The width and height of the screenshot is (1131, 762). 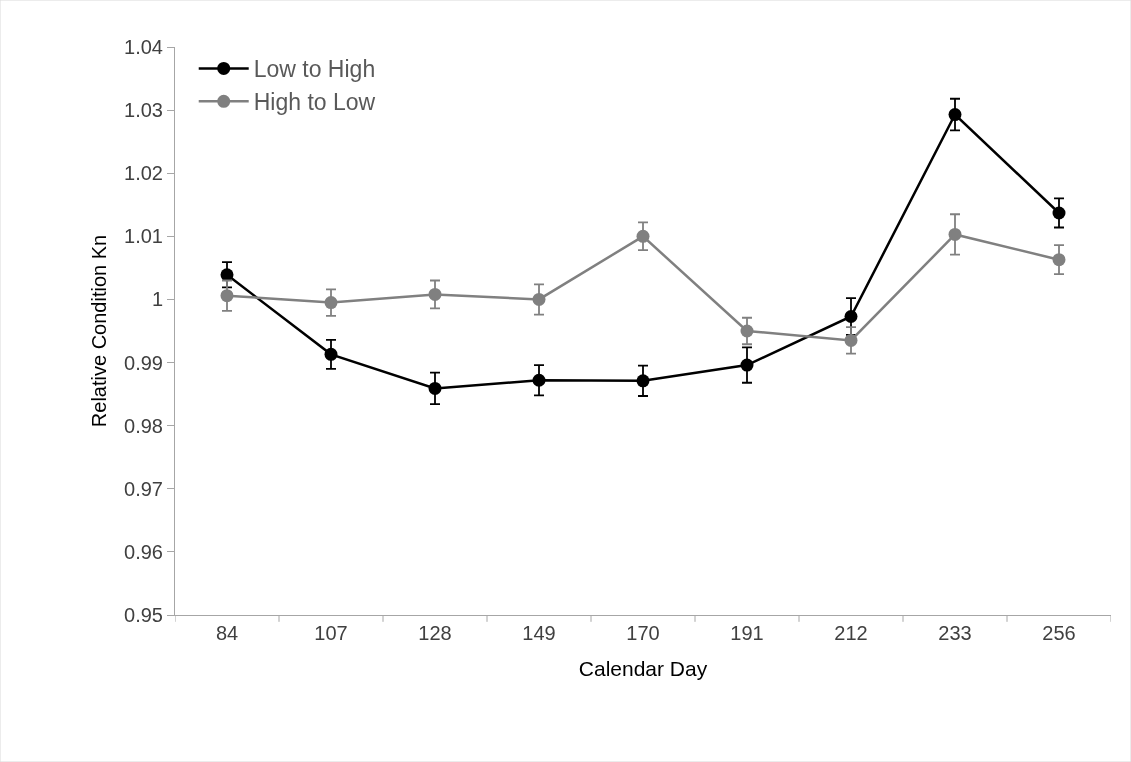 What do you see at coordinates (143, 236) in the screenshot?
I see `y-tick-label: 1.01` at bounding box center [143, 236].